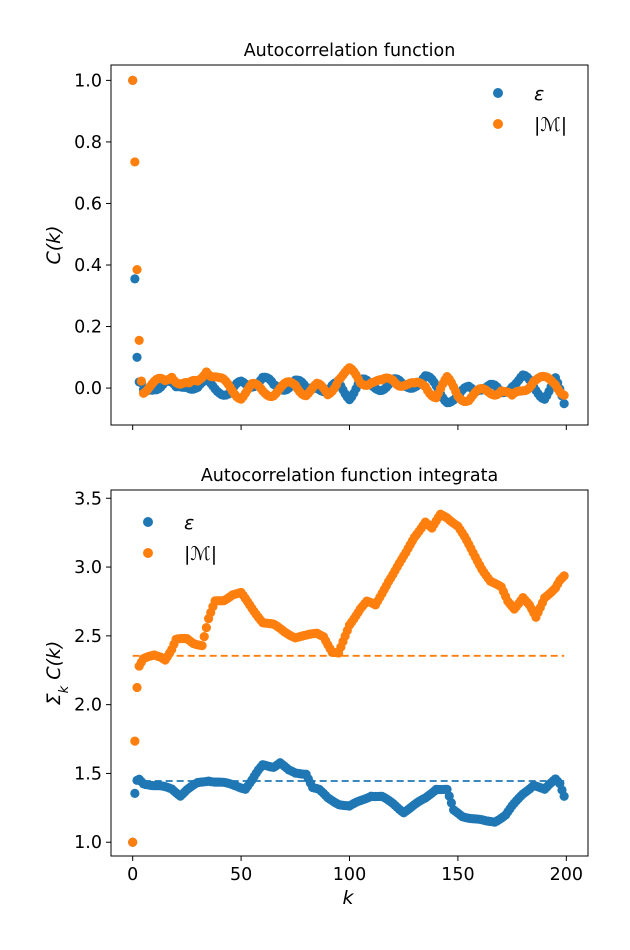 The height and width of the screenshot is (950, 630). Describe the element at coordinates (88, 774) in the screenshot. I see `y-tick-label: 1.5` at that location.